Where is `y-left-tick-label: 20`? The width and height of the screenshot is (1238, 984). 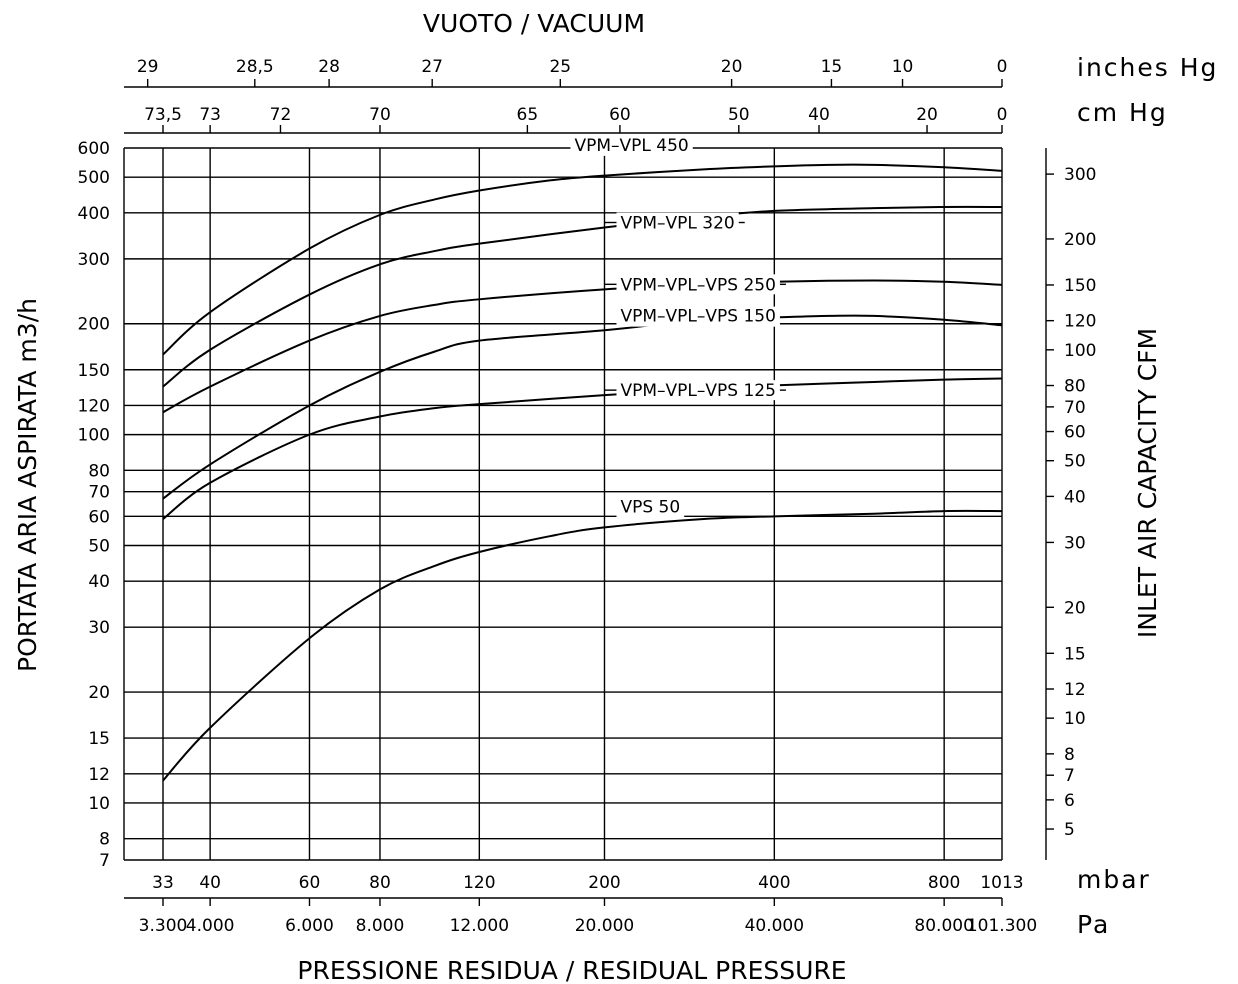 y-left-tick-label: 20 is located at coordinates (99, 693).